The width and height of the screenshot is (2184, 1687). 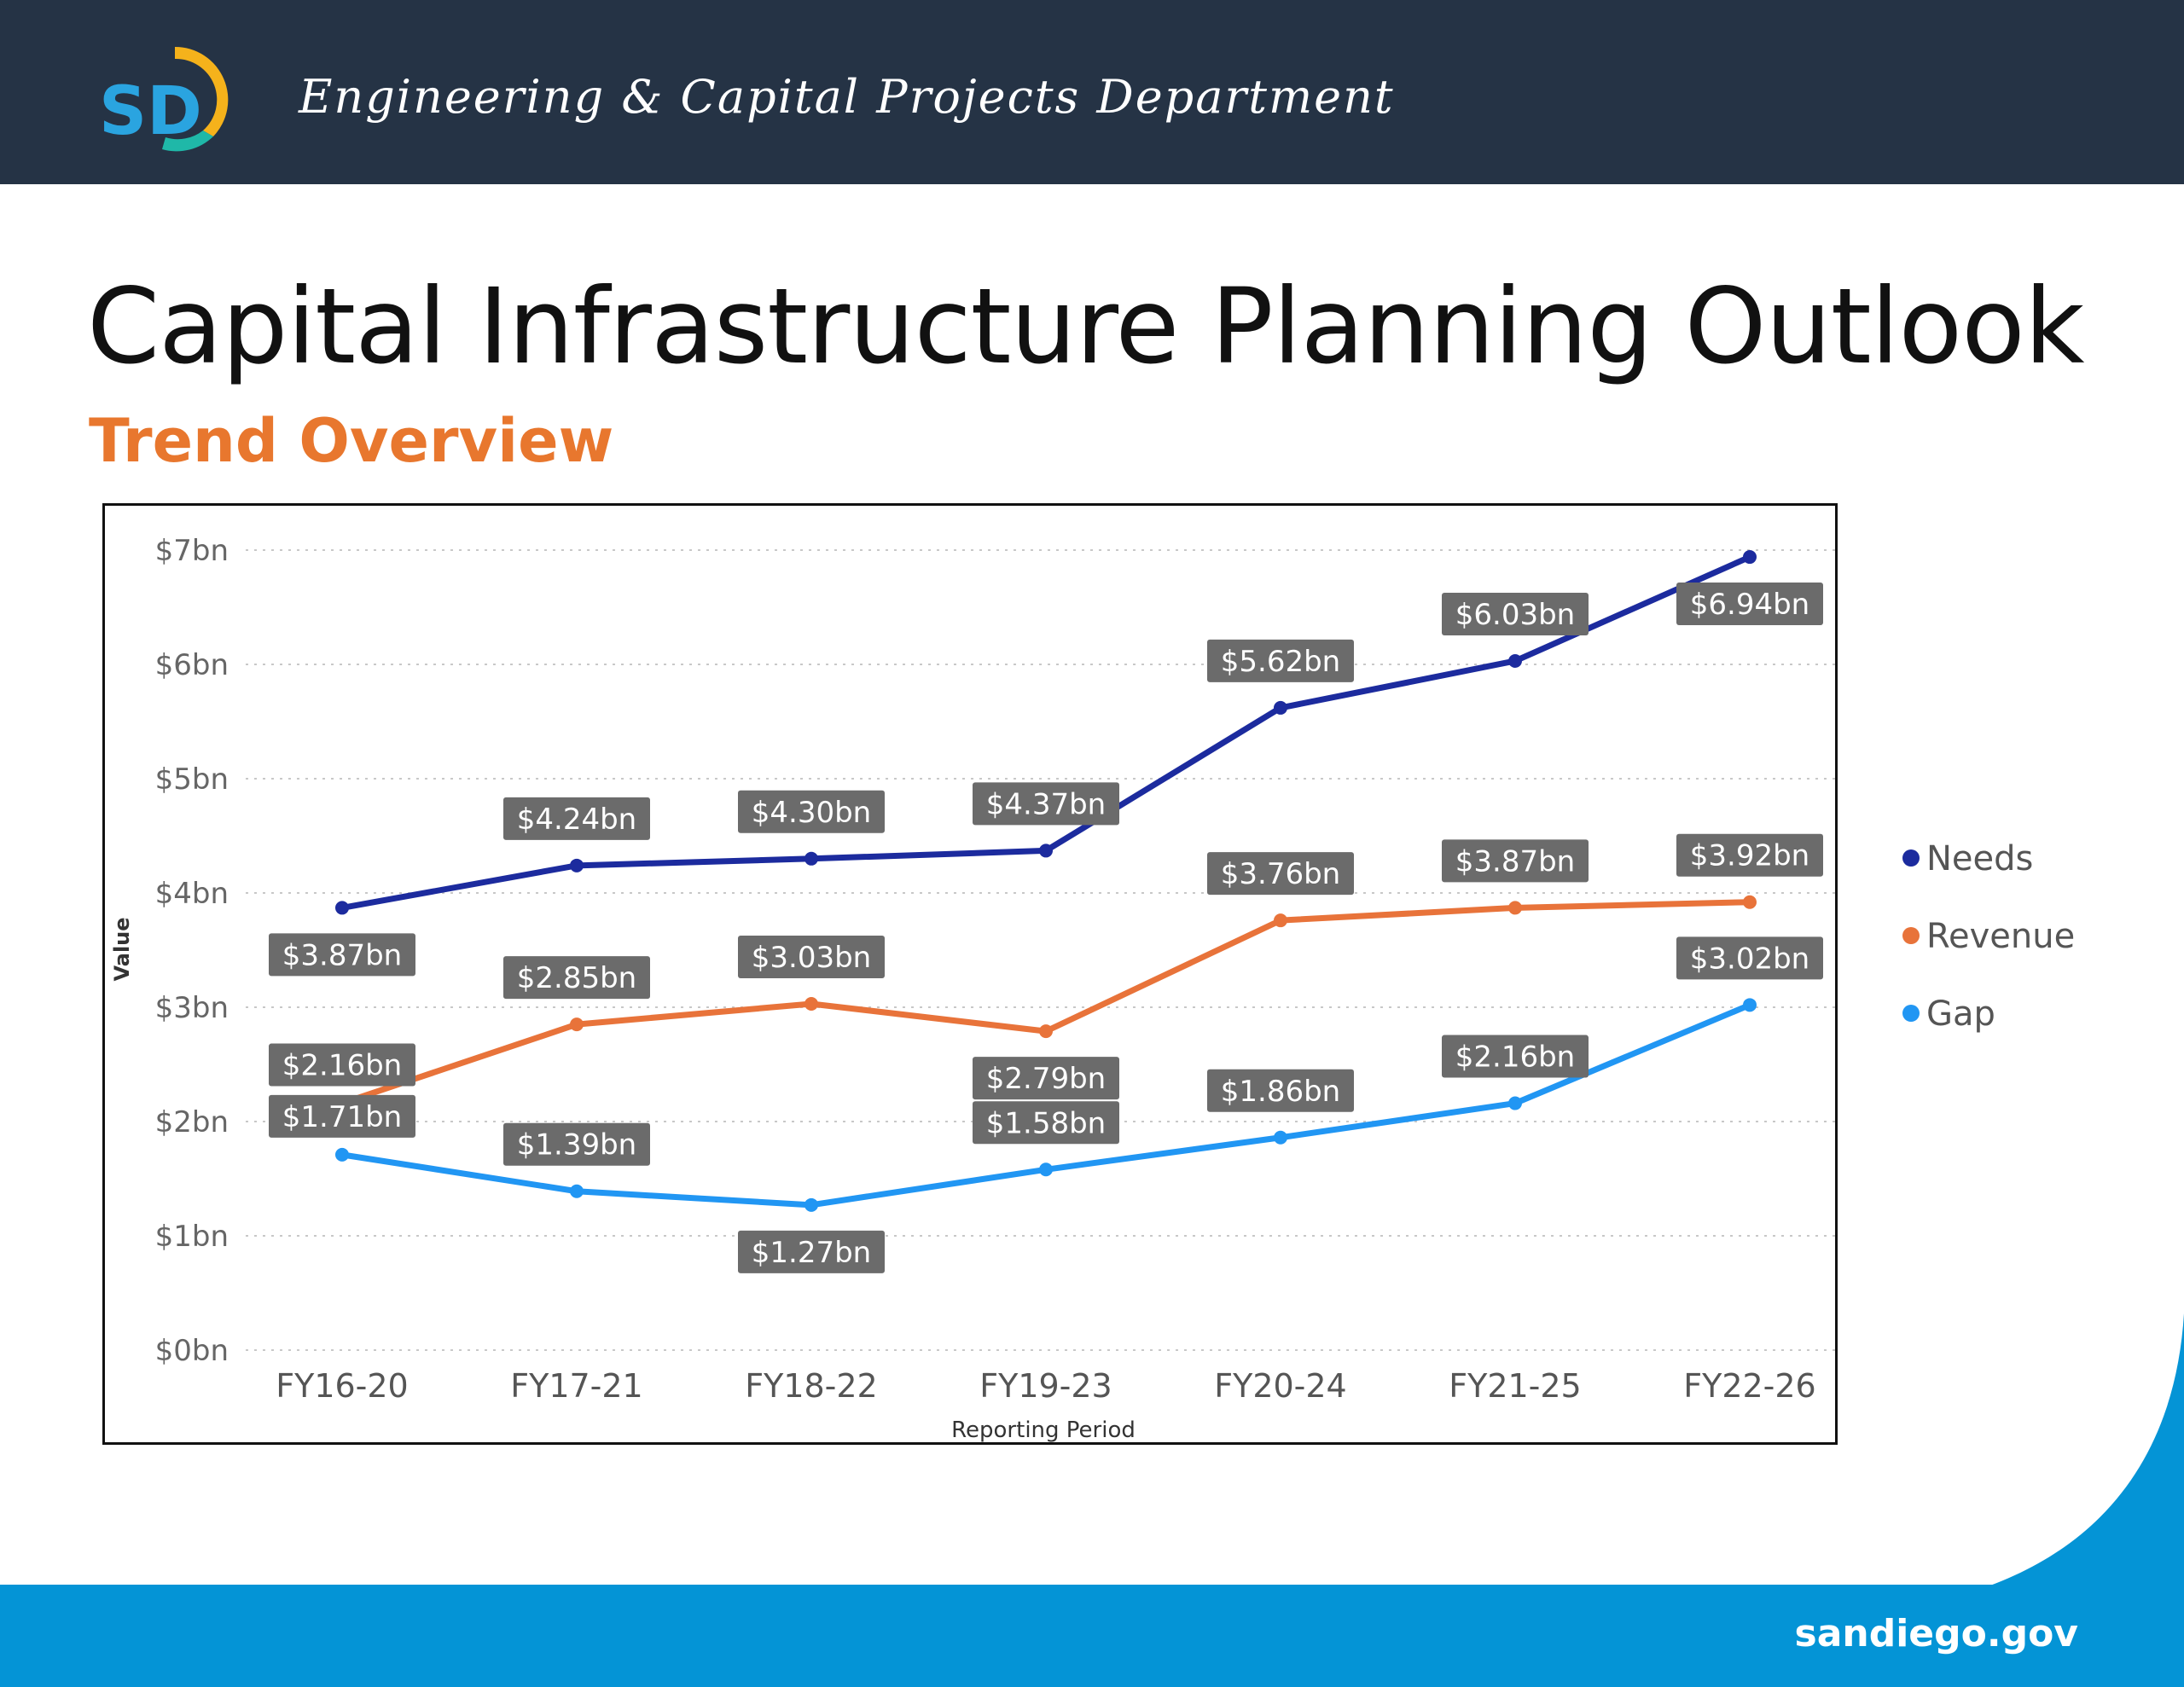 What do you see at coordinates (1961, 1014) in the screenshot?
I see `legend-label-gap: Gap` at bounding box center [1961, 1014].